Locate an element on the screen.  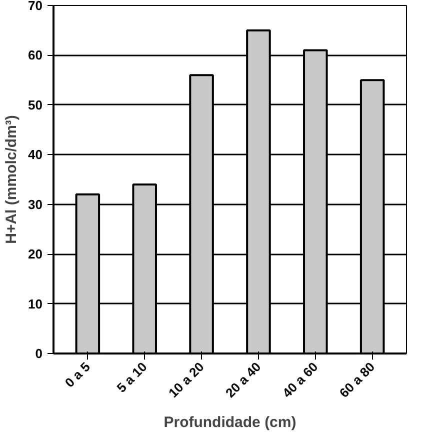
y-tick-label: 40 is located at coordinates (35, 154).